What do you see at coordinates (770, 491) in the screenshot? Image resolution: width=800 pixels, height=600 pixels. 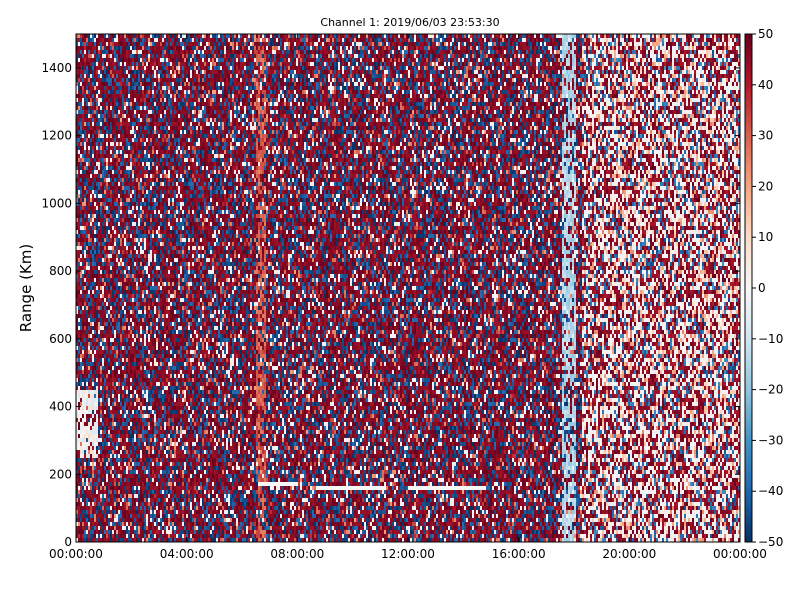 I see `colorbar-tick-label: −40` at bounding box center [770, 491].